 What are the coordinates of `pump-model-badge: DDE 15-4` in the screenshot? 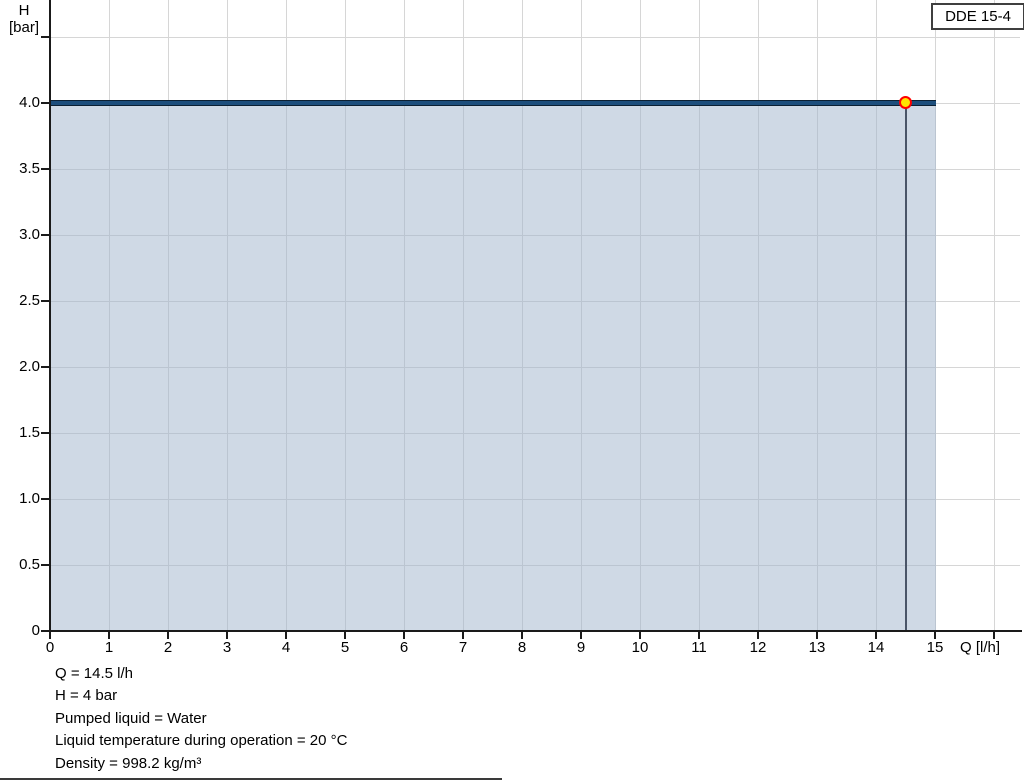 It's located at (977, 16).